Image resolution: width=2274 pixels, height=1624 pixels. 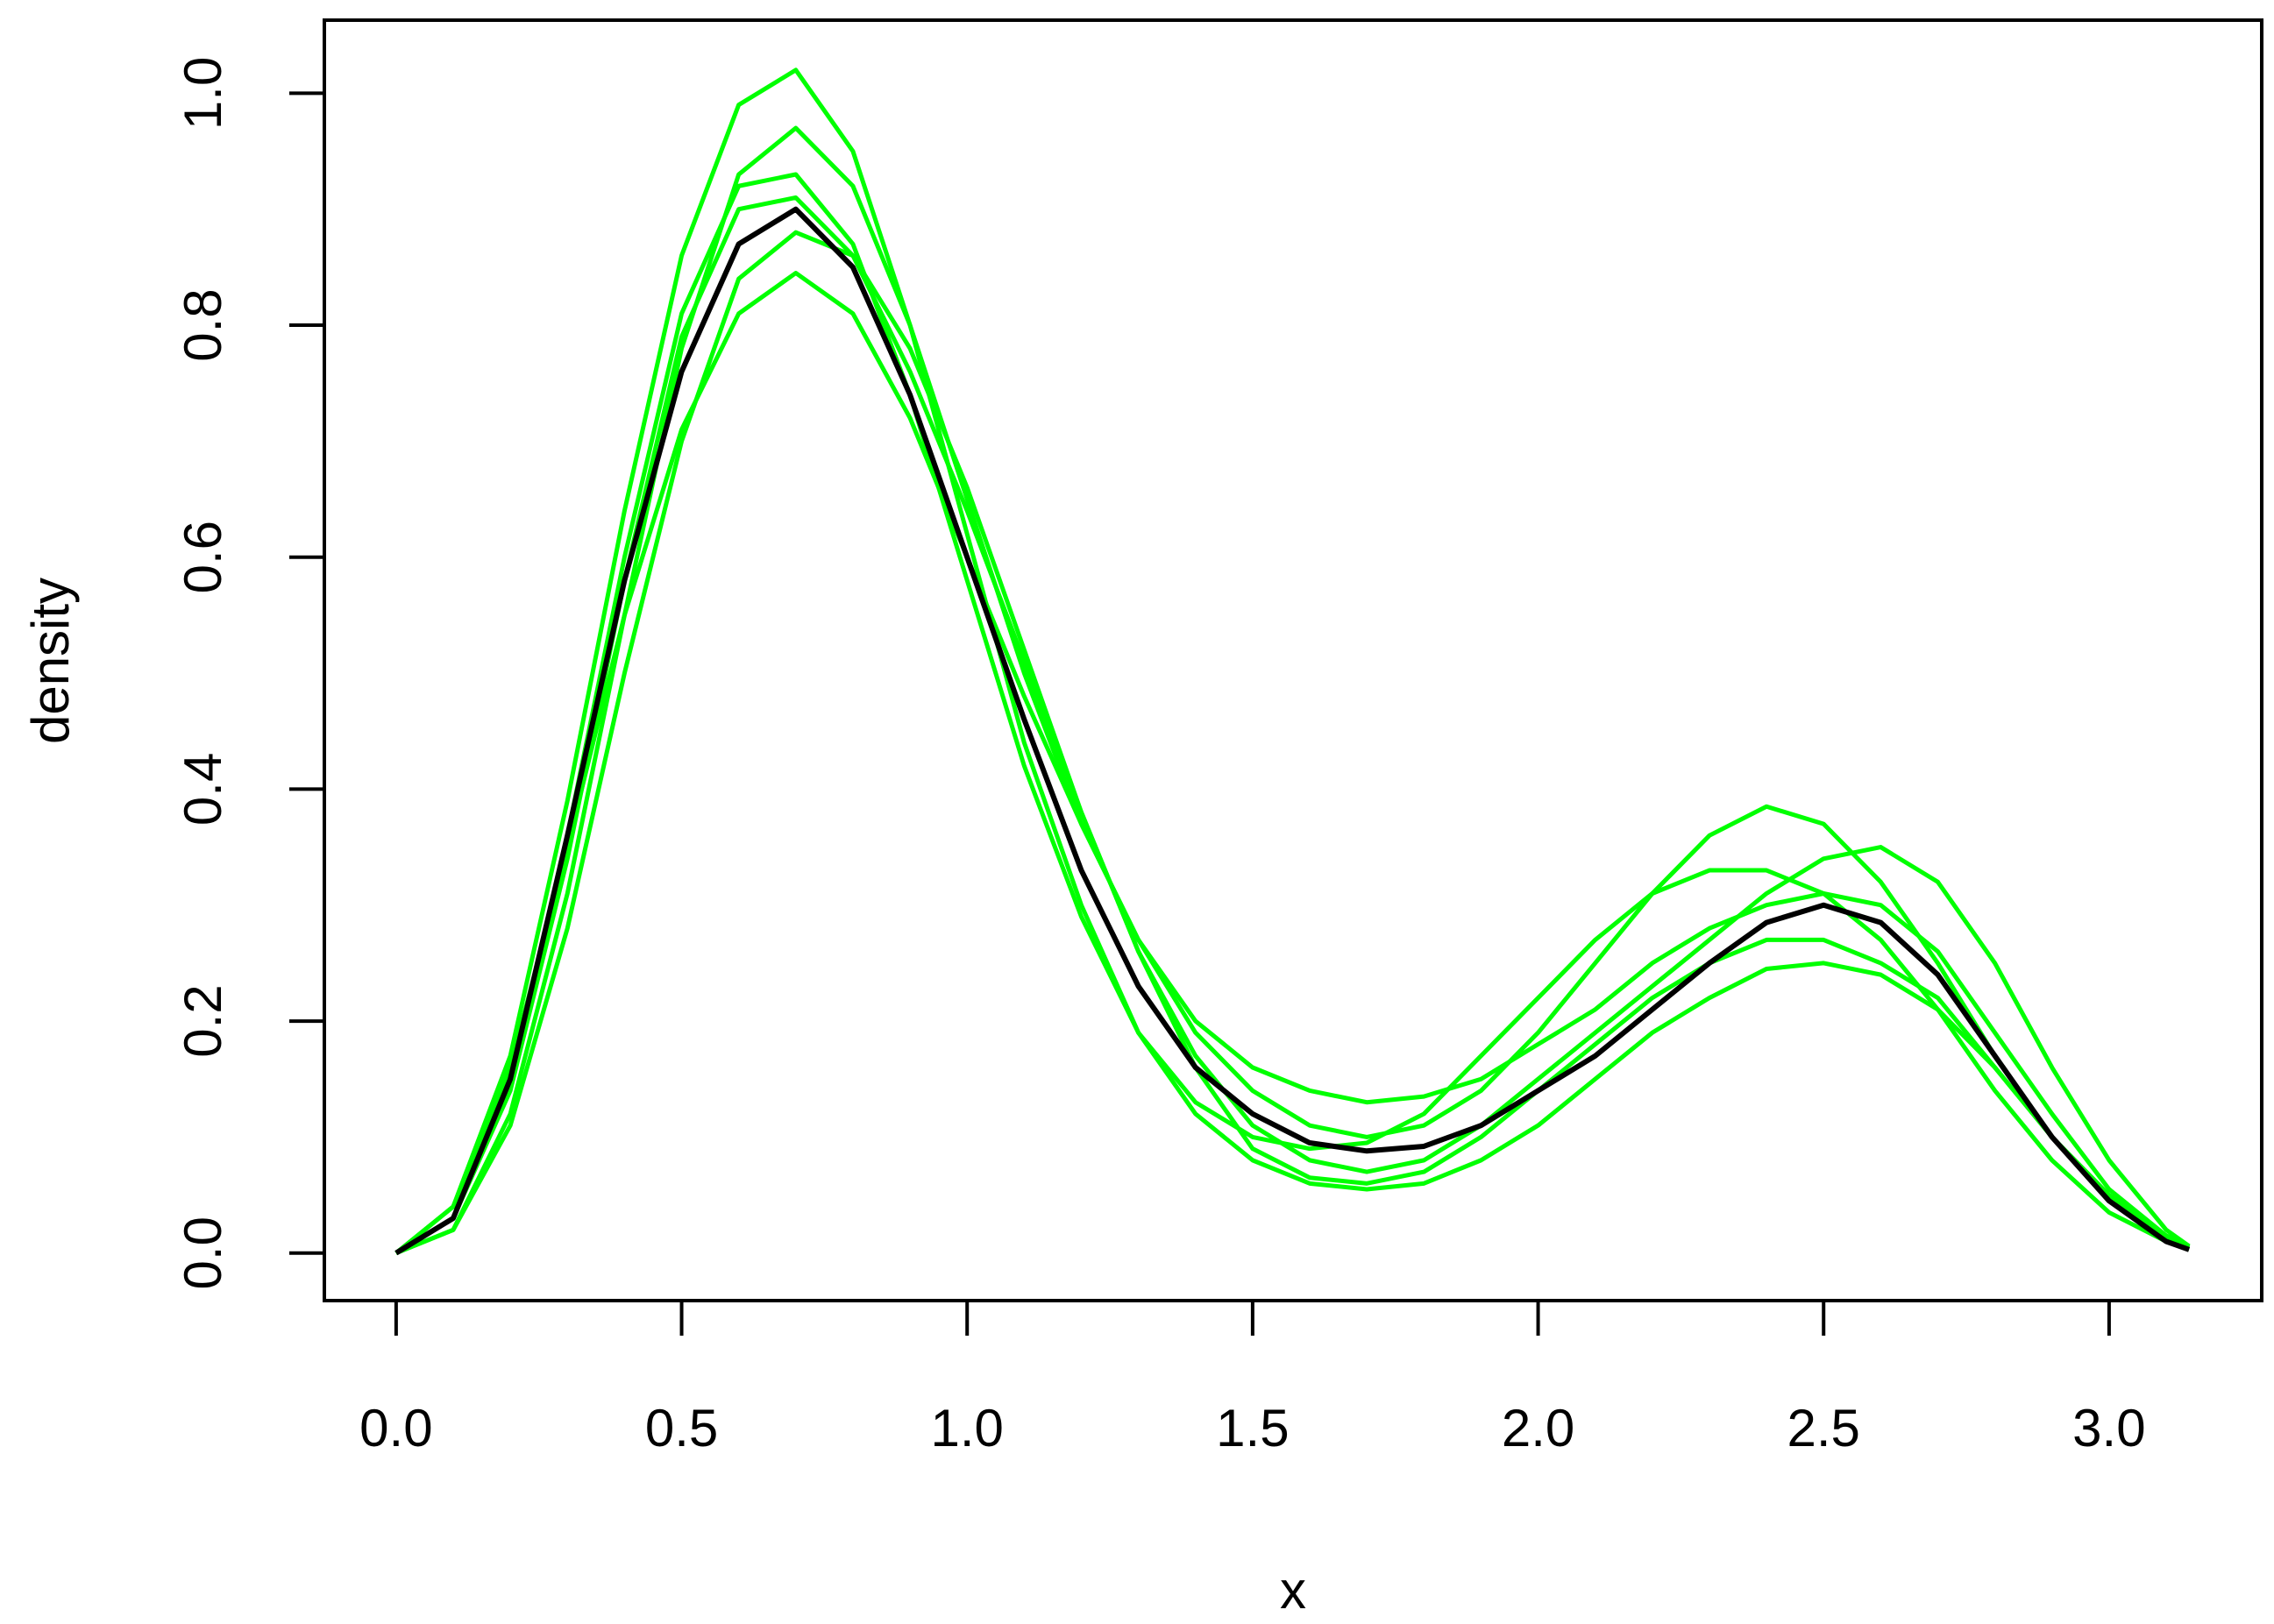 I want to click on x-tick-label: 0.5, so click(x=681, y=1428).